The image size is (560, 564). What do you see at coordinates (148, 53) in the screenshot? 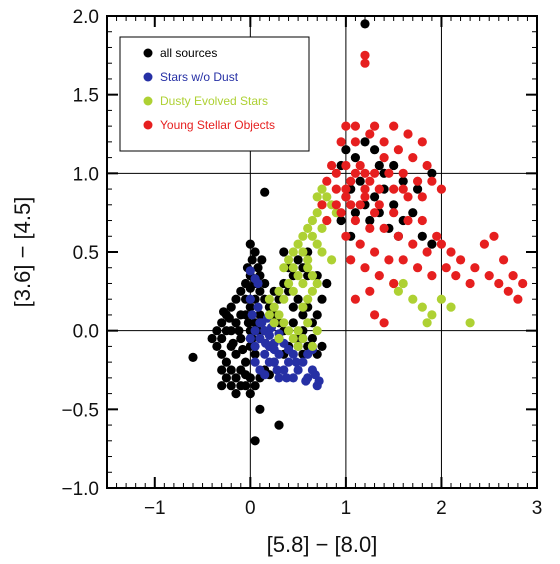
I see `legend-marker` at bounding box center [148, 53].